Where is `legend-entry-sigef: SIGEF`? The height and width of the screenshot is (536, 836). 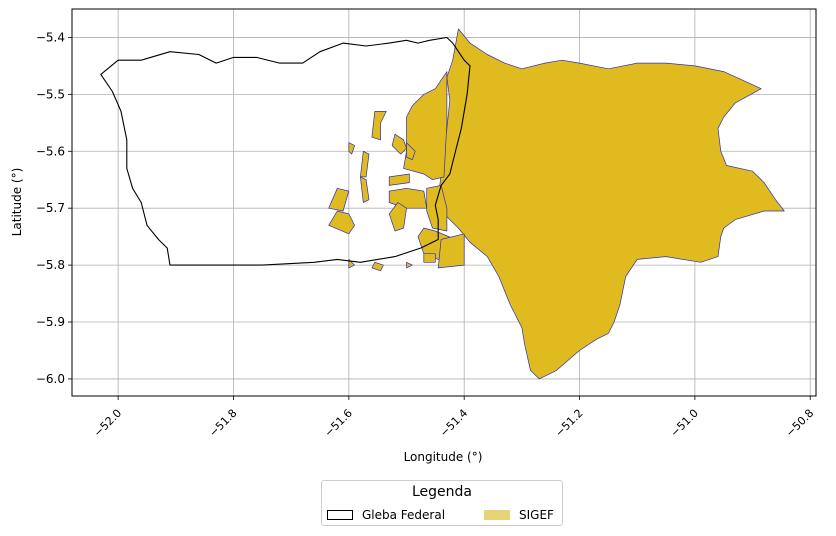
legend-entry-sigef: SIGEF is located at coordinates (519, 515).